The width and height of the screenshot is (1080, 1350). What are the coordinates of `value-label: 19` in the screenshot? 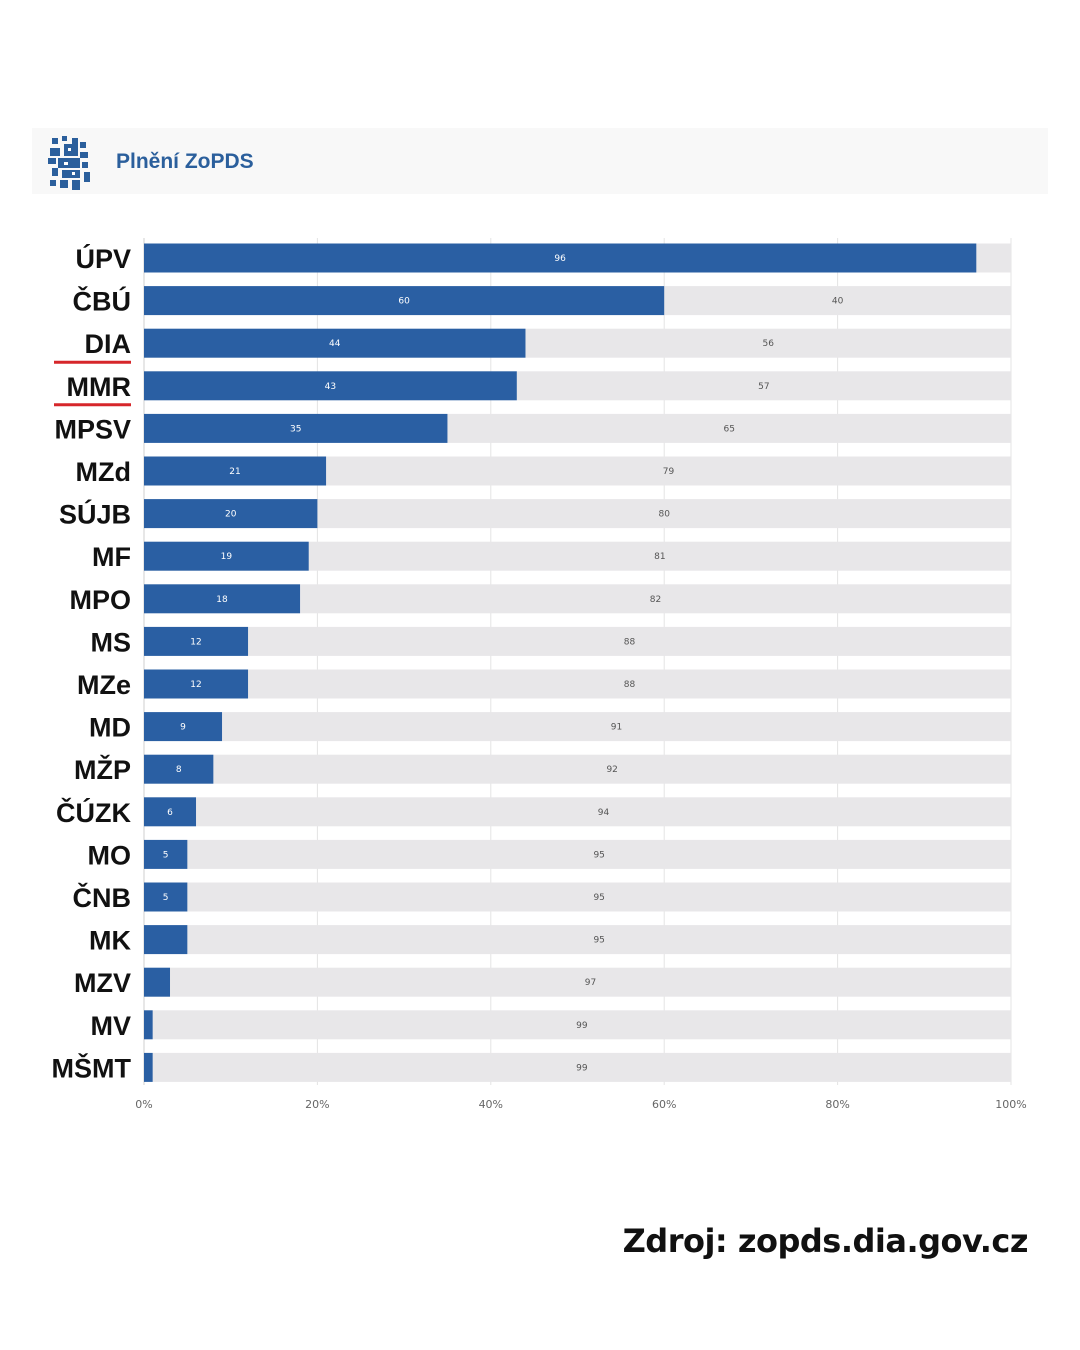 It's located at (227, 557).